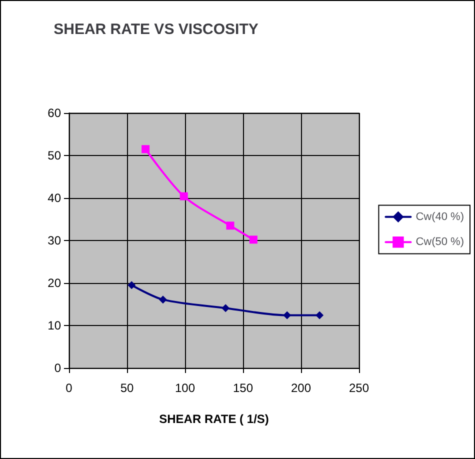 The height and width of the screenshot is (459, 475). Describe the element at coordinates (55, 241) in the screenshot. I see `y-tick-label: 30` at that location.